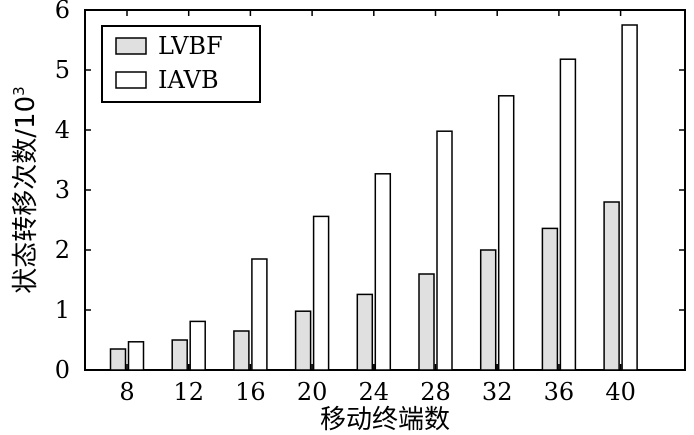  I want to click on x-tick-label: 16, so click(250, 392).